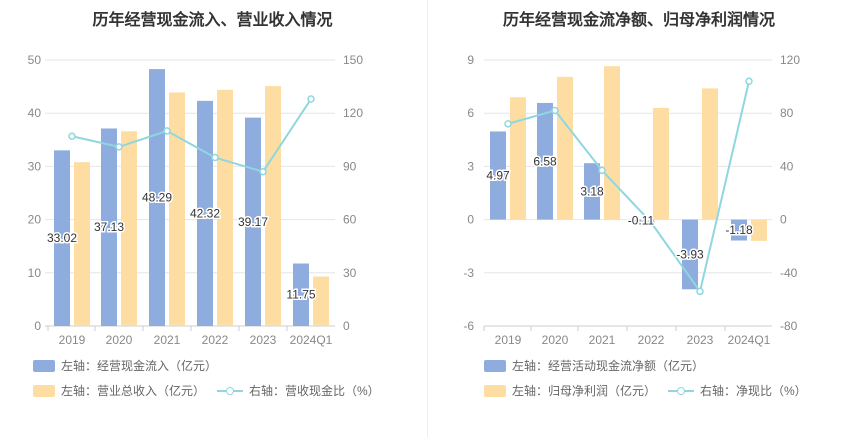 Image resolution: width=850 pixels, height=437 pixels. I want to click on c2-left-axis-tick-label: -3, so click(468, 273).